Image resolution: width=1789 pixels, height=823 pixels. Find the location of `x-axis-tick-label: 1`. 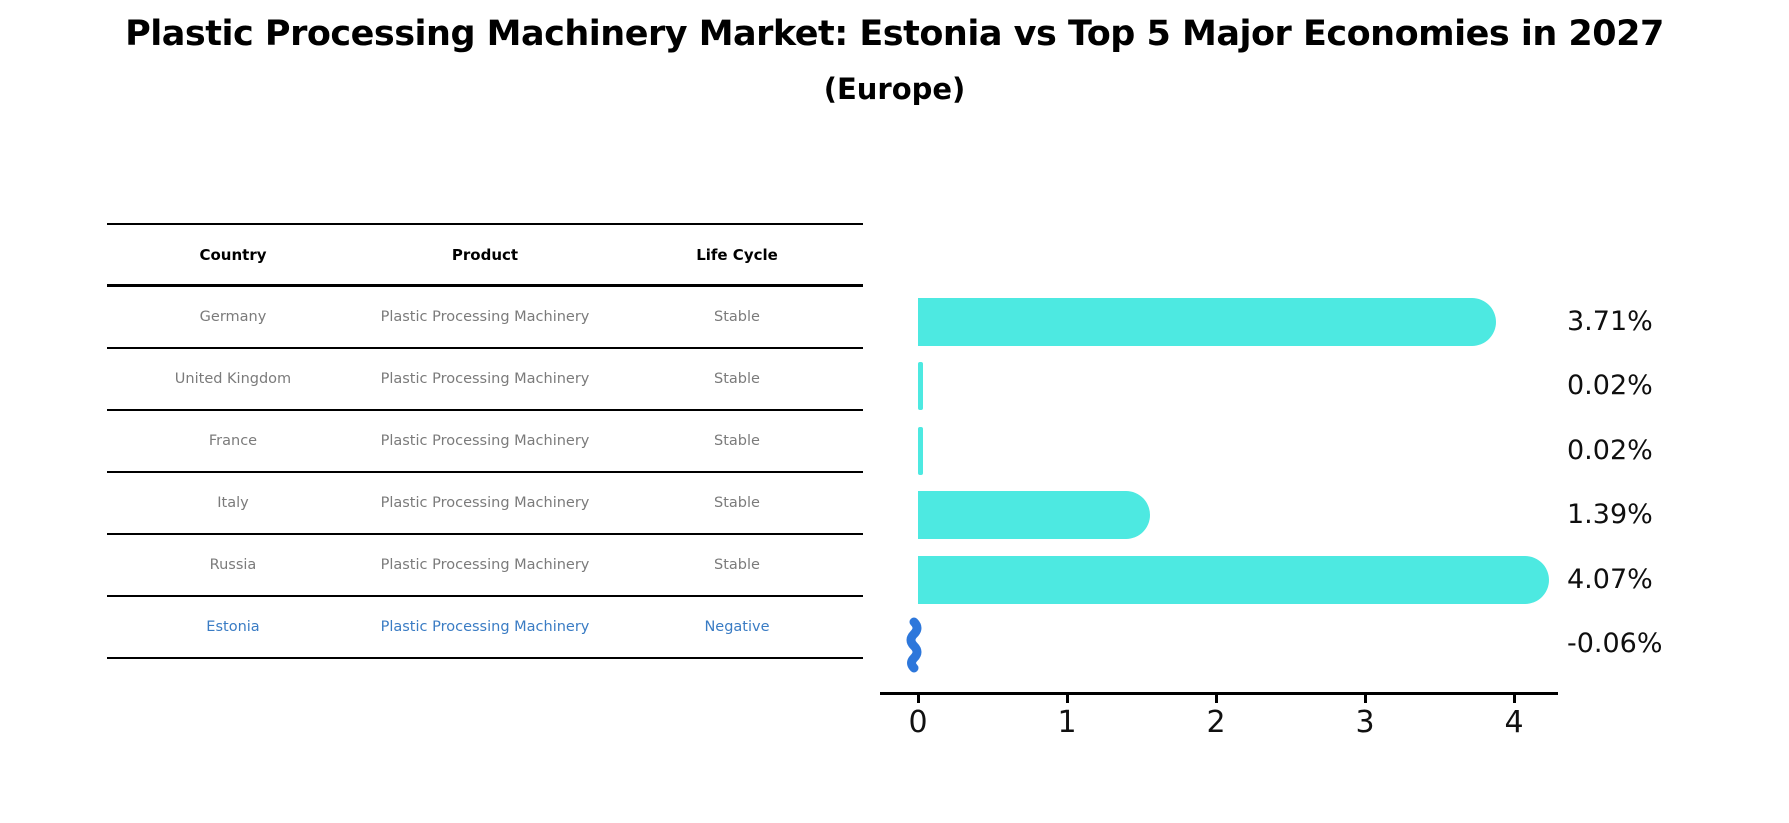

x-axis-tick-label: 1 is located at coordinates (1067, 722).